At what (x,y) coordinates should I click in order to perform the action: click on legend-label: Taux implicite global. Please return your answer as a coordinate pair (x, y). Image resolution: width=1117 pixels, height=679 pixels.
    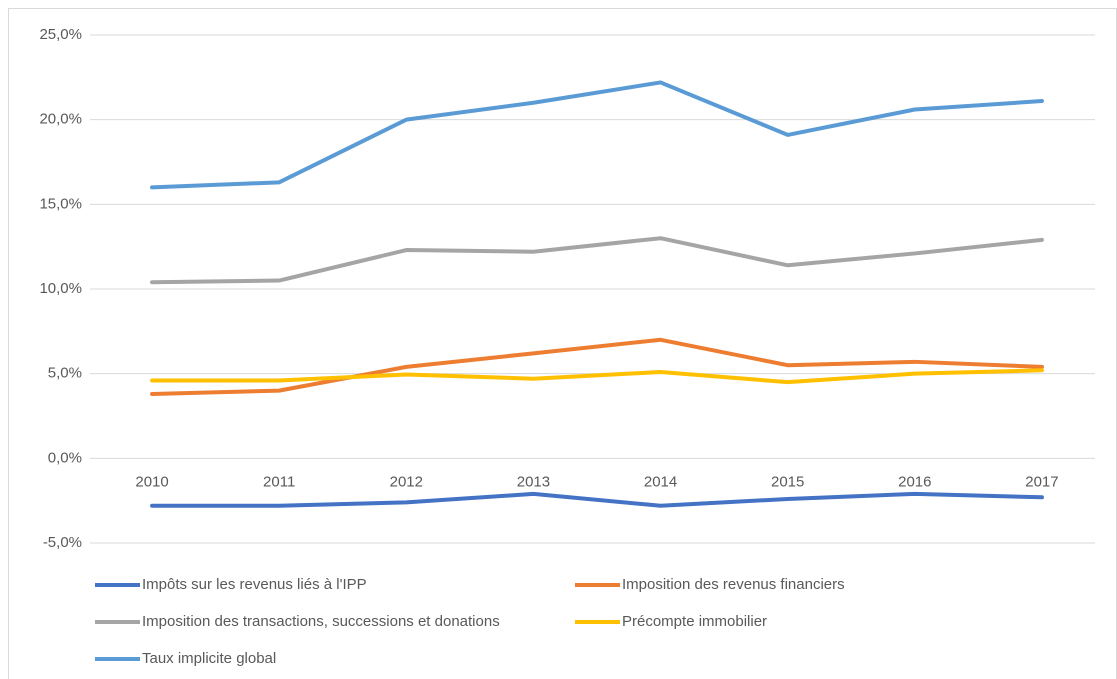
    Looking at the image, I should click on (209, 658).